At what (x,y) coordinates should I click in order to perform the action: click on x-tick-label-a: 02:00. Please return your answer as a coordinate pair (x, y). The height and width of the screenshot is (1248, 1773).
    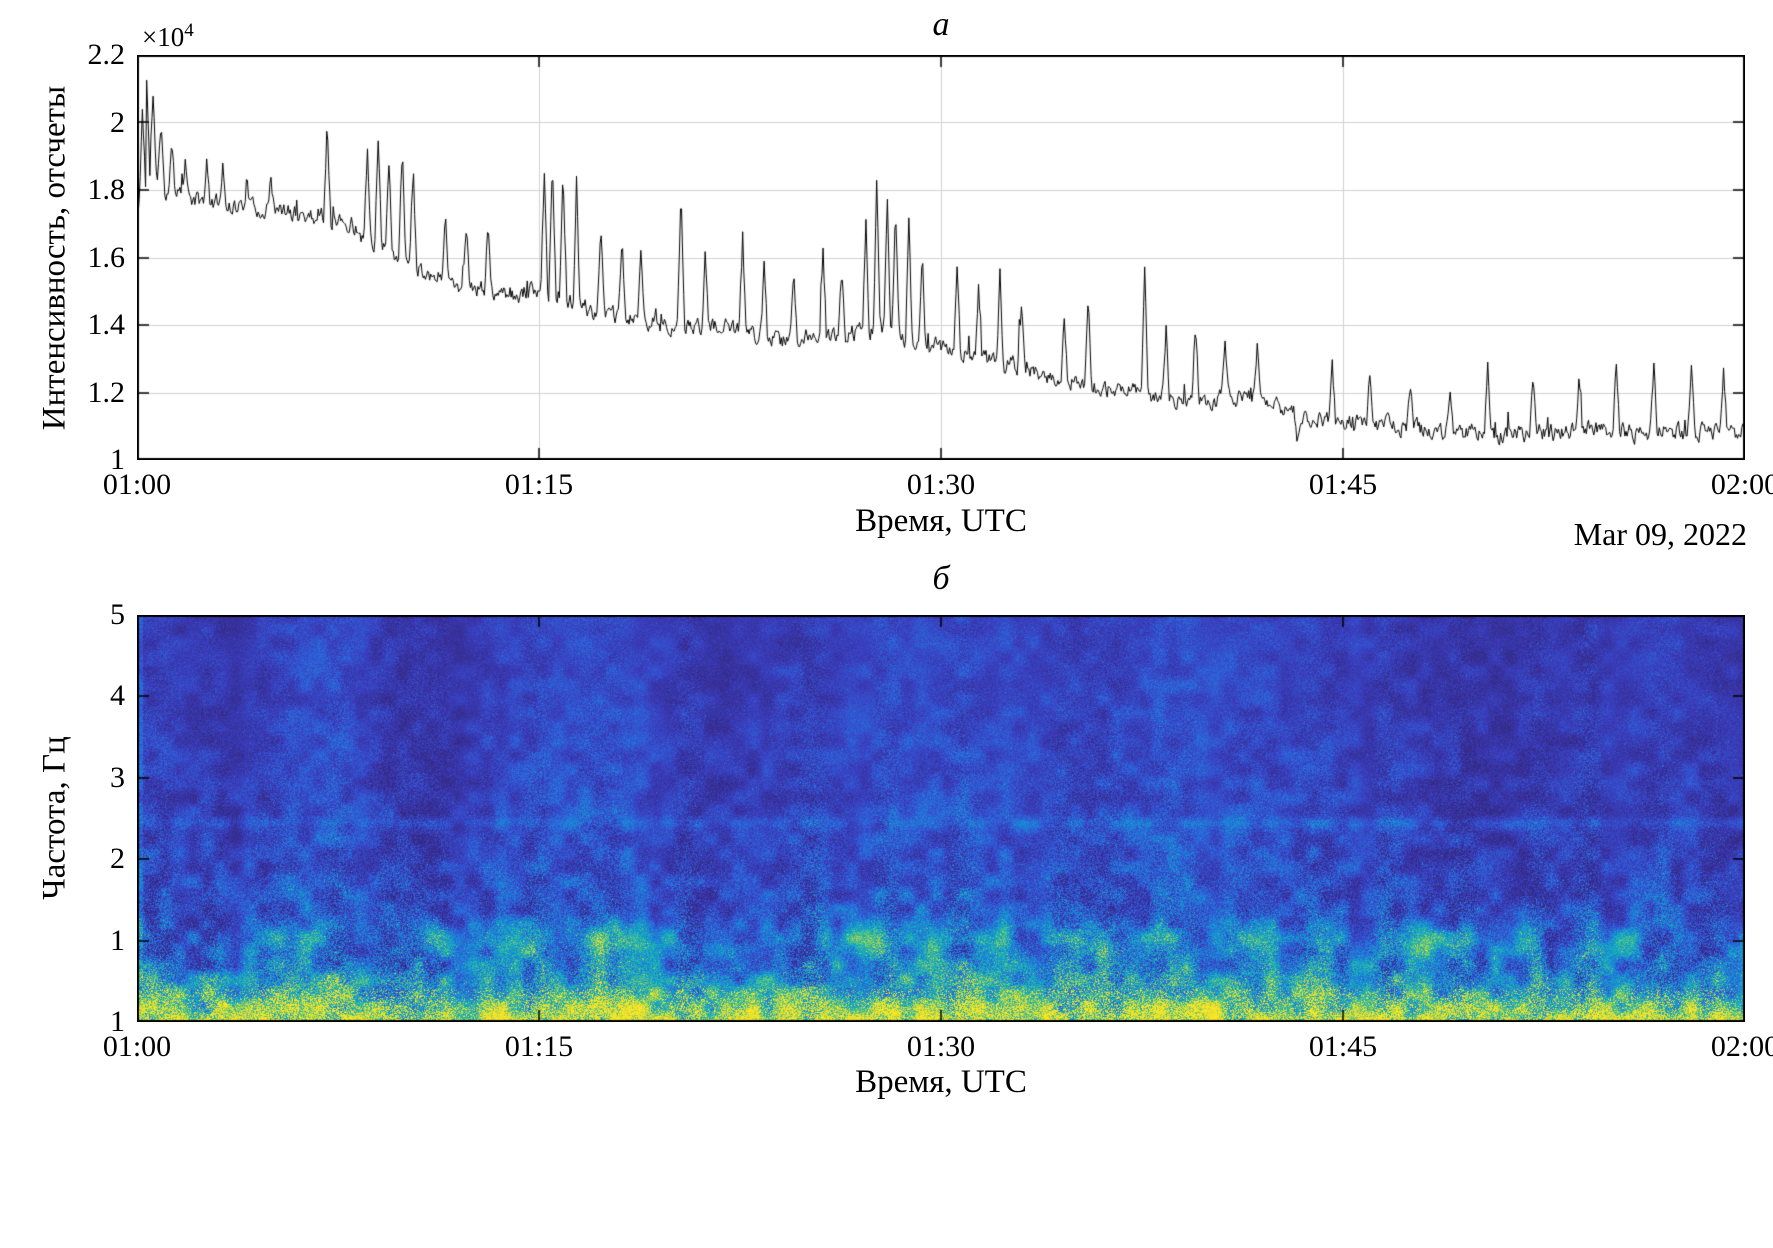
    Looking at the image, I should click on (1741, 484).